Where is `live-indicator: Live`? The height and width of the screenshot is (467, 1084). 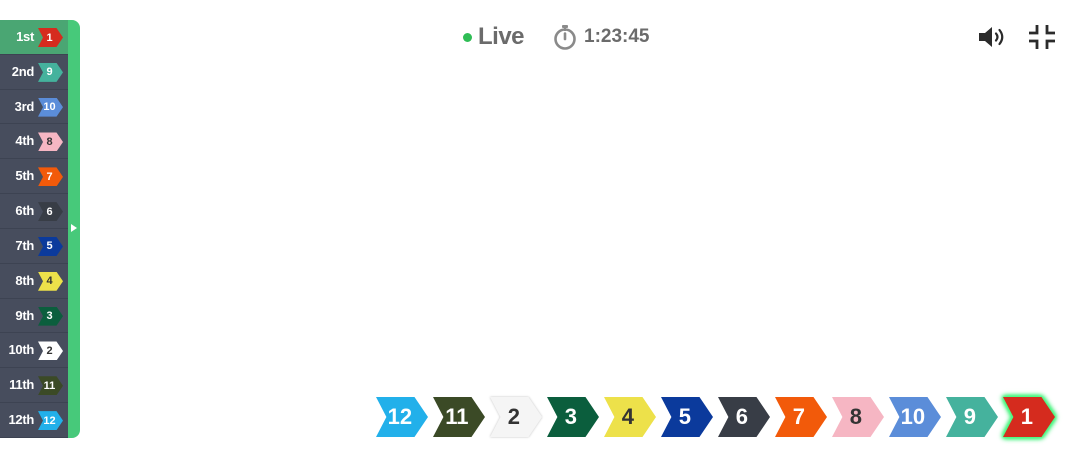
live-indicator: Live is located at coordinates (494, 37).